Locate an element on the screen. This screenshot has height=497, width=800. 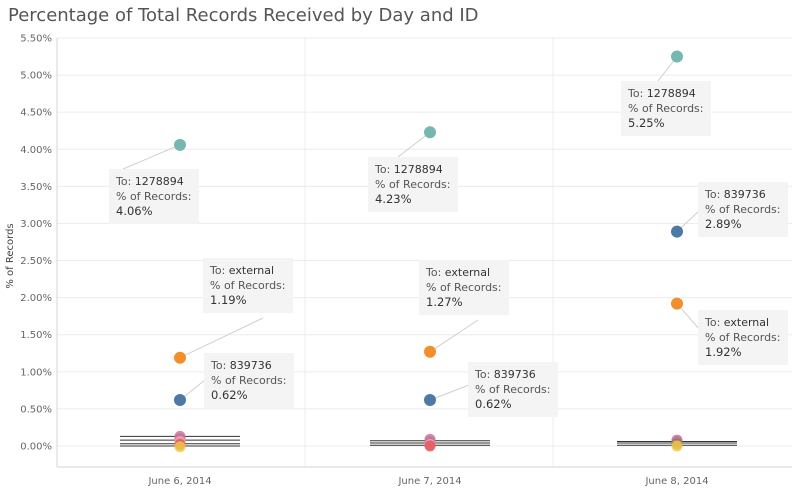
annotation-value: 4.06% is located at coordinates (134, 211).